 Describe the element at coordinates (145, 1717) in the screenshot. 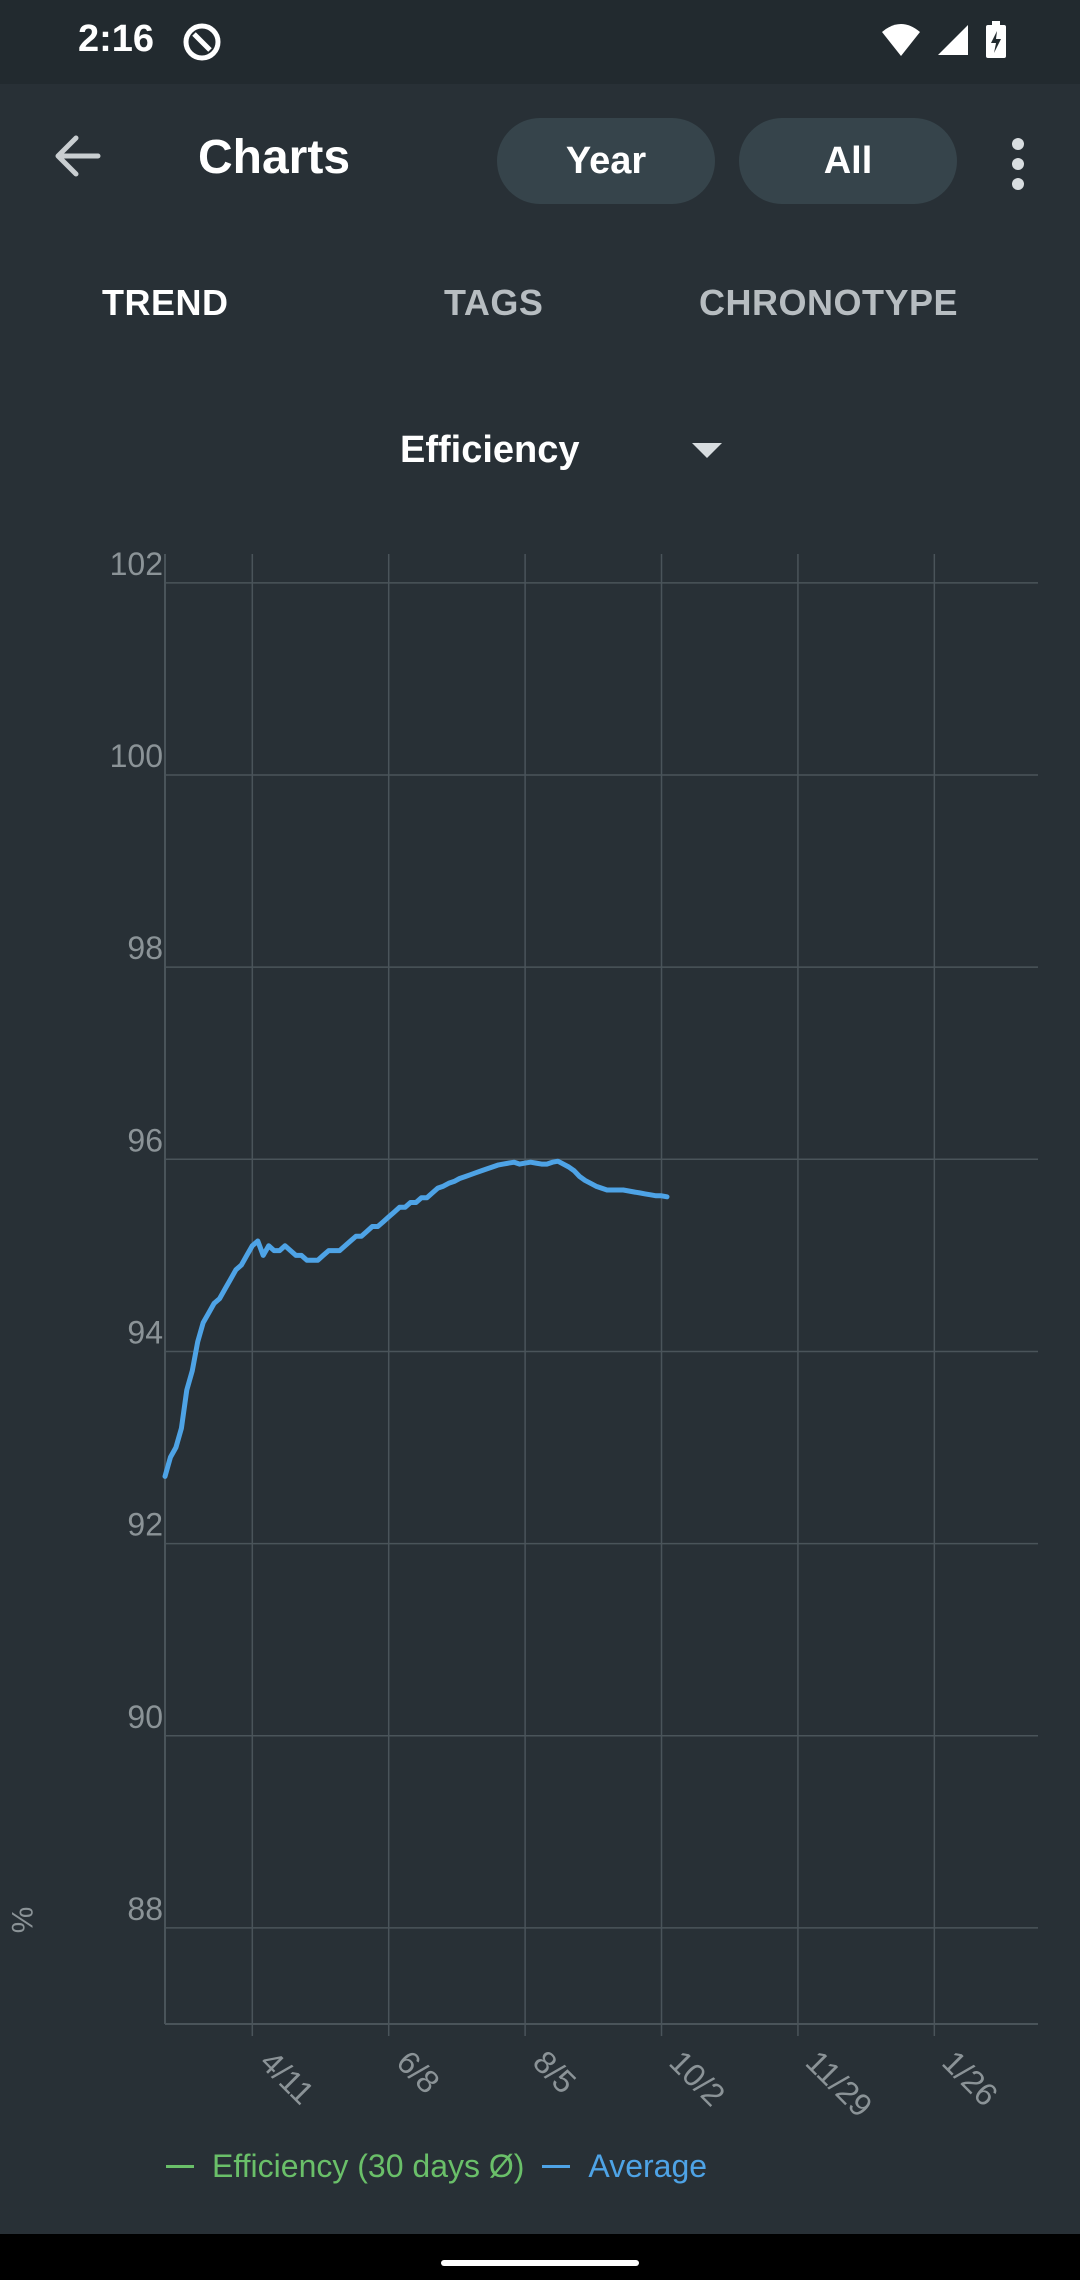

I see `y-tick-label: 90` at that location.